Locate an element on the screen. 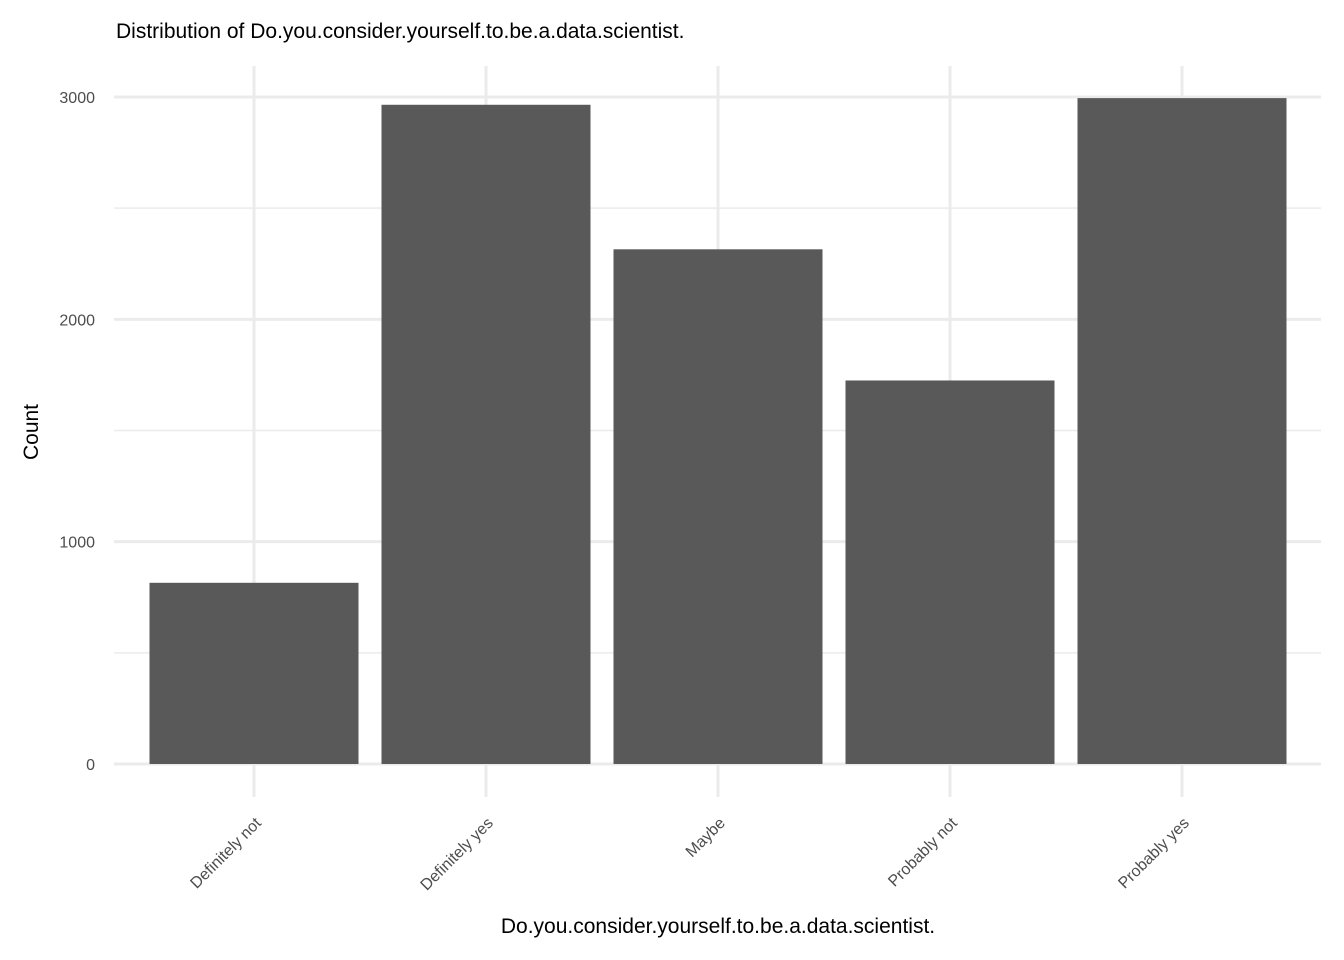 This screenshot has width=1344, height=960. x-tick-label: Maybe is located at coordinates (706, 838).